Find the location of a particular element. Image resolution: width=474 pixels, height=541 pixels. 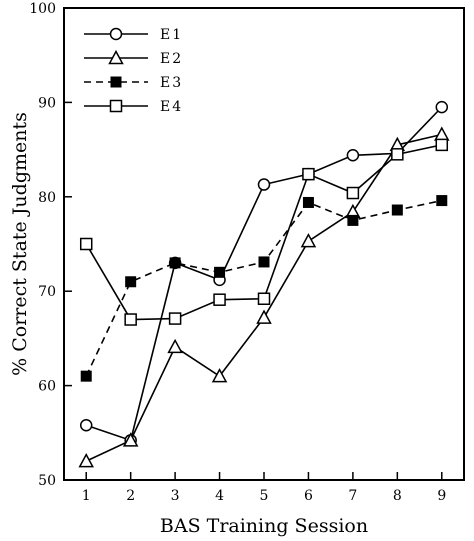

legend-item-e4: E4 is located at coordinates (133, 107).